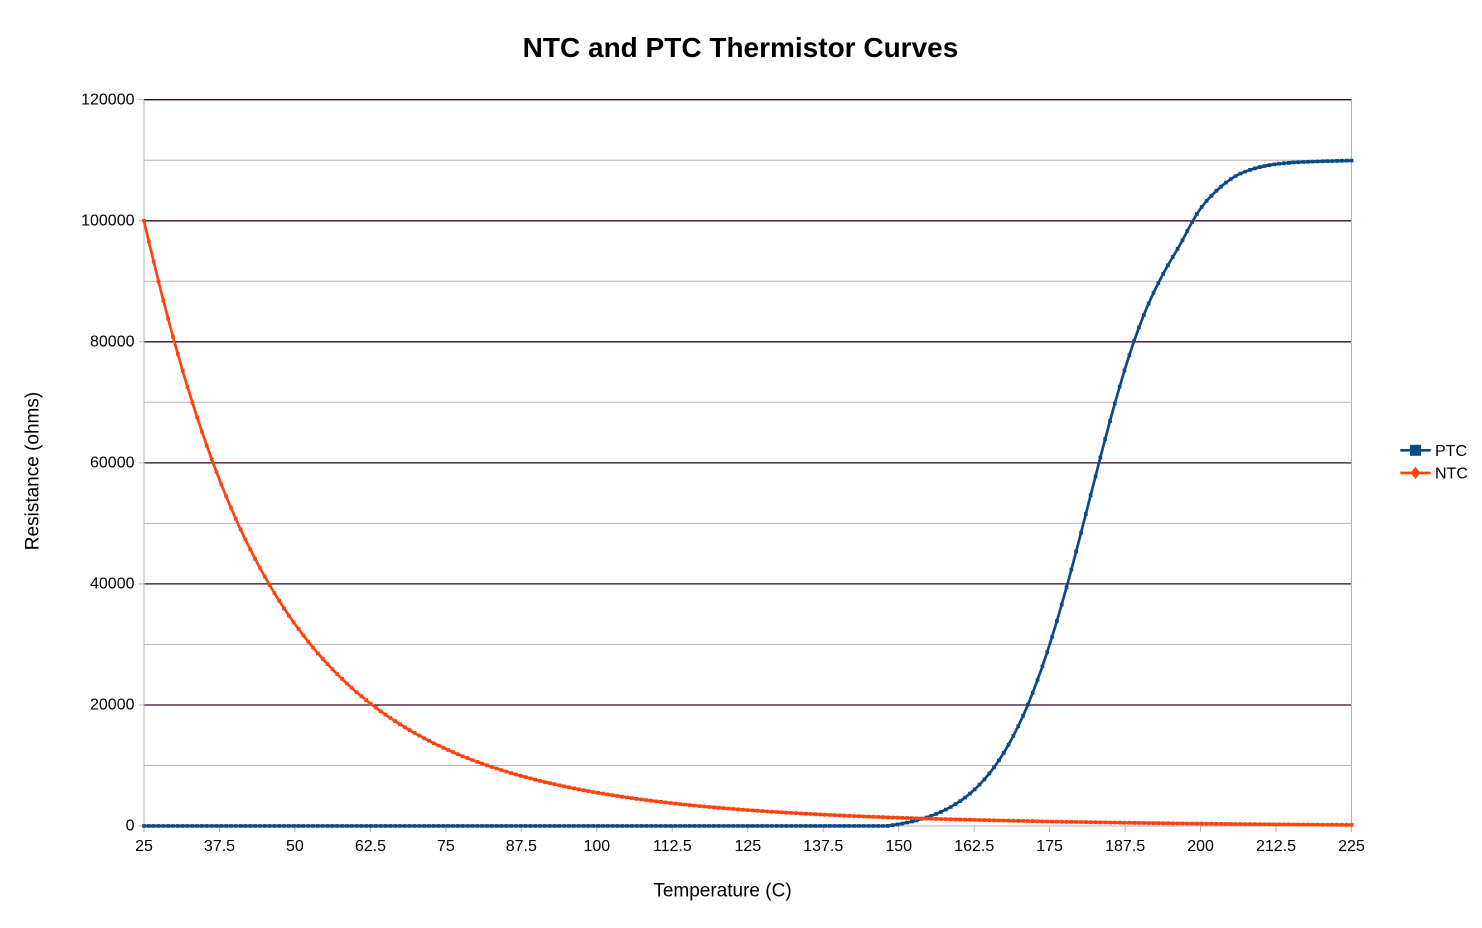 The image size is (1482, 928). I want to click on svg-text: 212.5, so click(1276, 846).